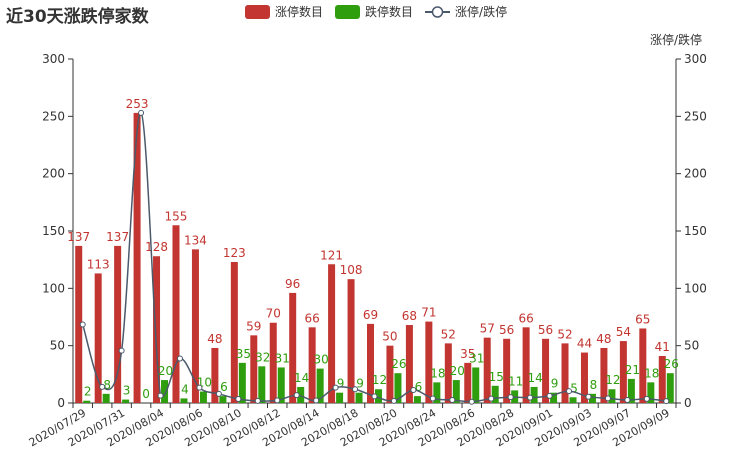 This screenshot has width=750, height=463. What do you see at coordinates (53, 174) in the screenshot?
I see `y-left-tick-label: 200` at bounding box center [53, 174].